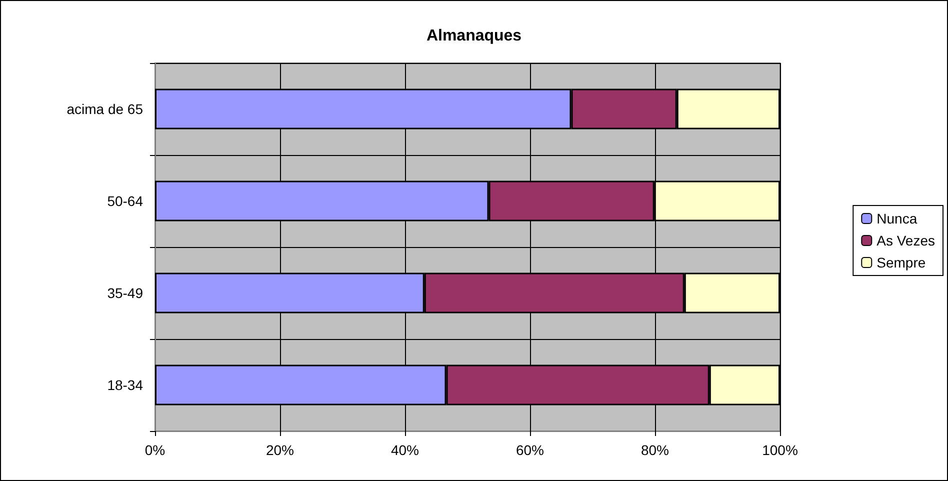 Image resolution: width=948 pixels, height=481 pixels. Describe the element at coordinates (125, 201) in the screenshot. I see `y-tick-label: 50-64` at that location.